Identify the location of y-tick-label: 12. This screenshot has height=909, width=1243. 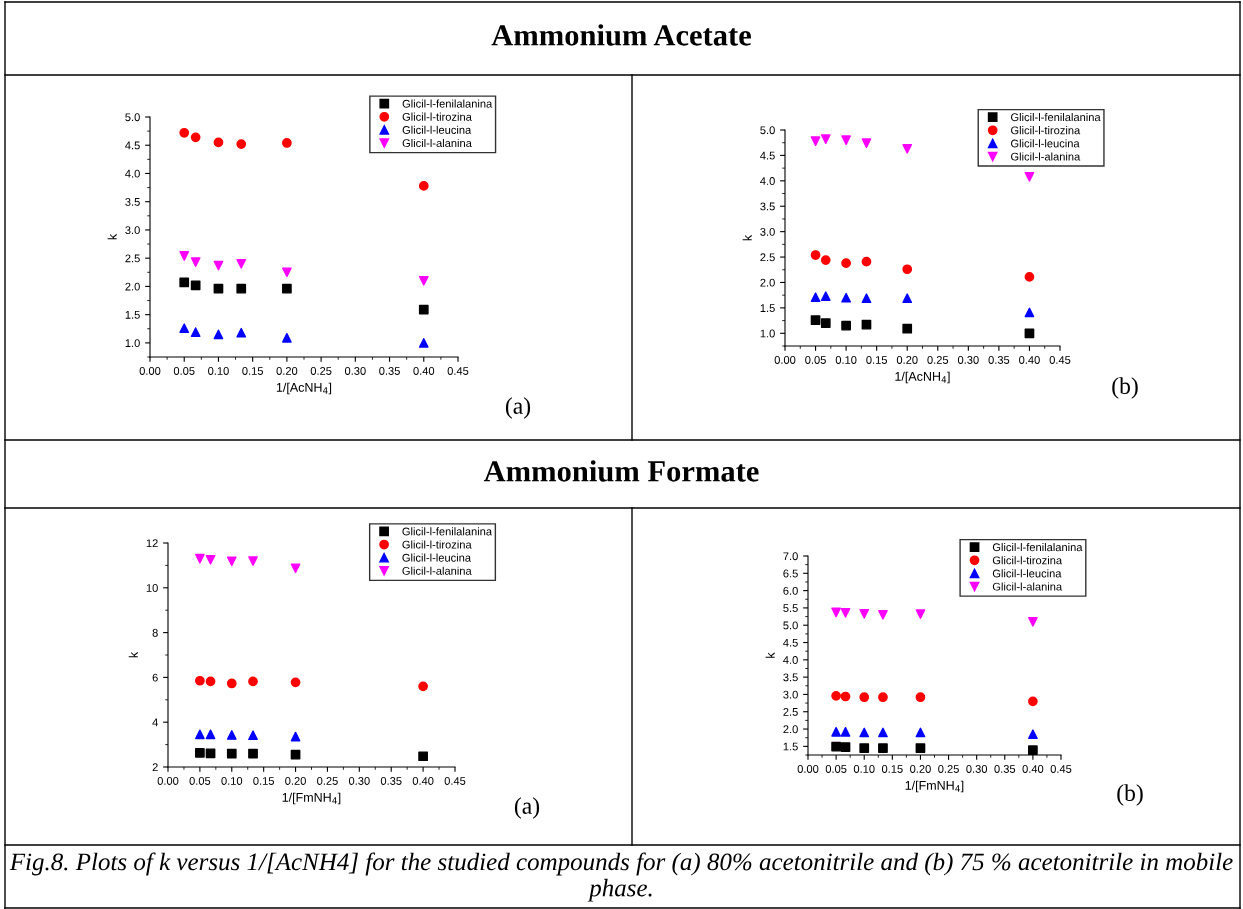
(152, 543).